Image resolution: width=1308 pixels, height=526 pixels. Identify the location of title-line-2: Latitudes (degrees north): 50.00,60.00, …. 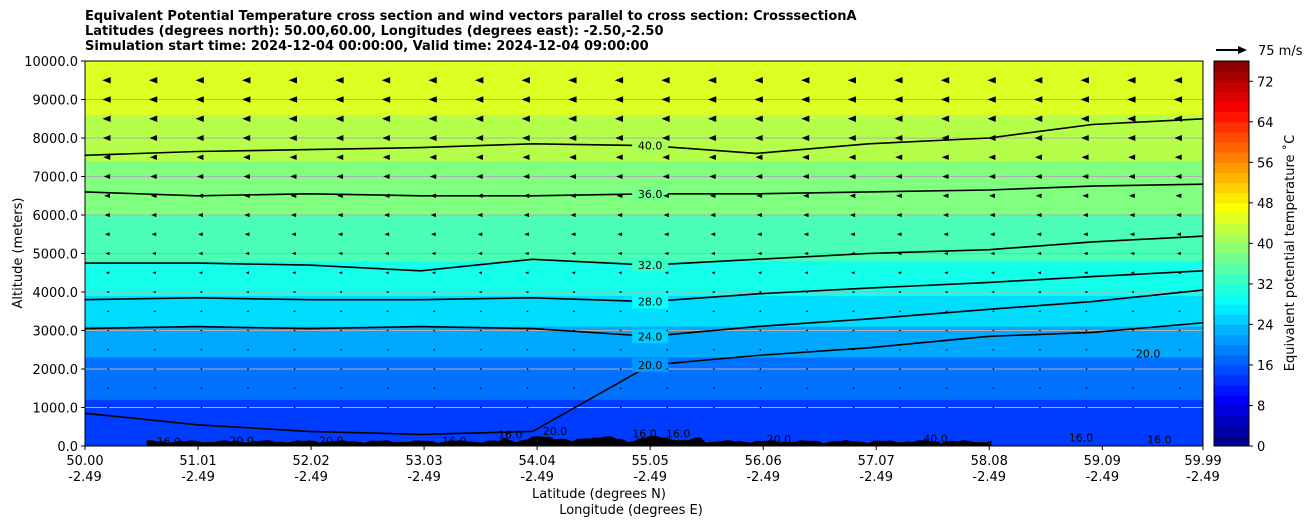
(374, 31).